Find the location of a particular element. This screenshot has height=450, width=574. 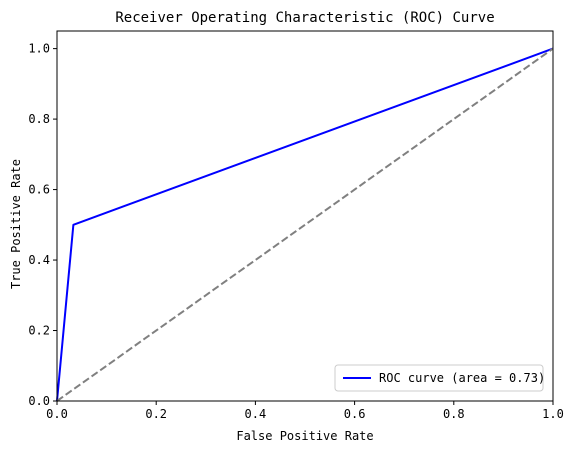

legend: ROC curve (area = 0.73) is located at coordinates (439, 378).